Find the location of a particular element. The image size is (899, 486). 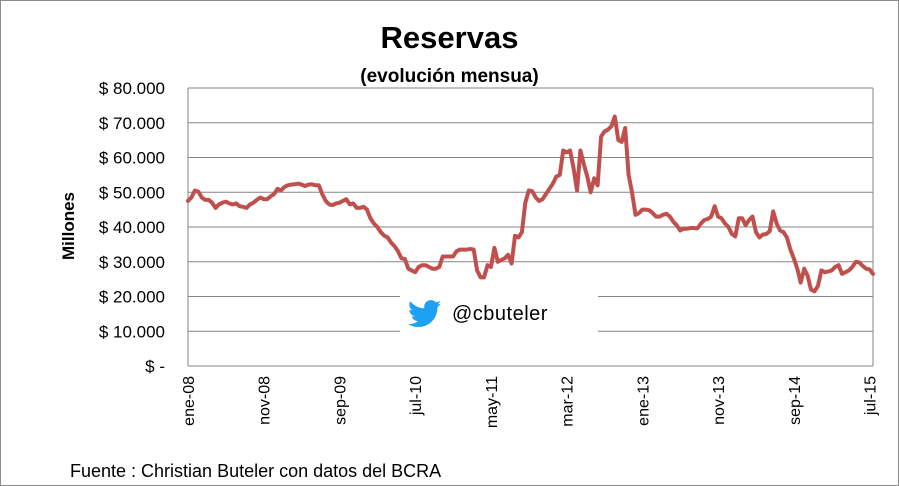

watermark: @cbuteler is located at coordinates (499, 314).